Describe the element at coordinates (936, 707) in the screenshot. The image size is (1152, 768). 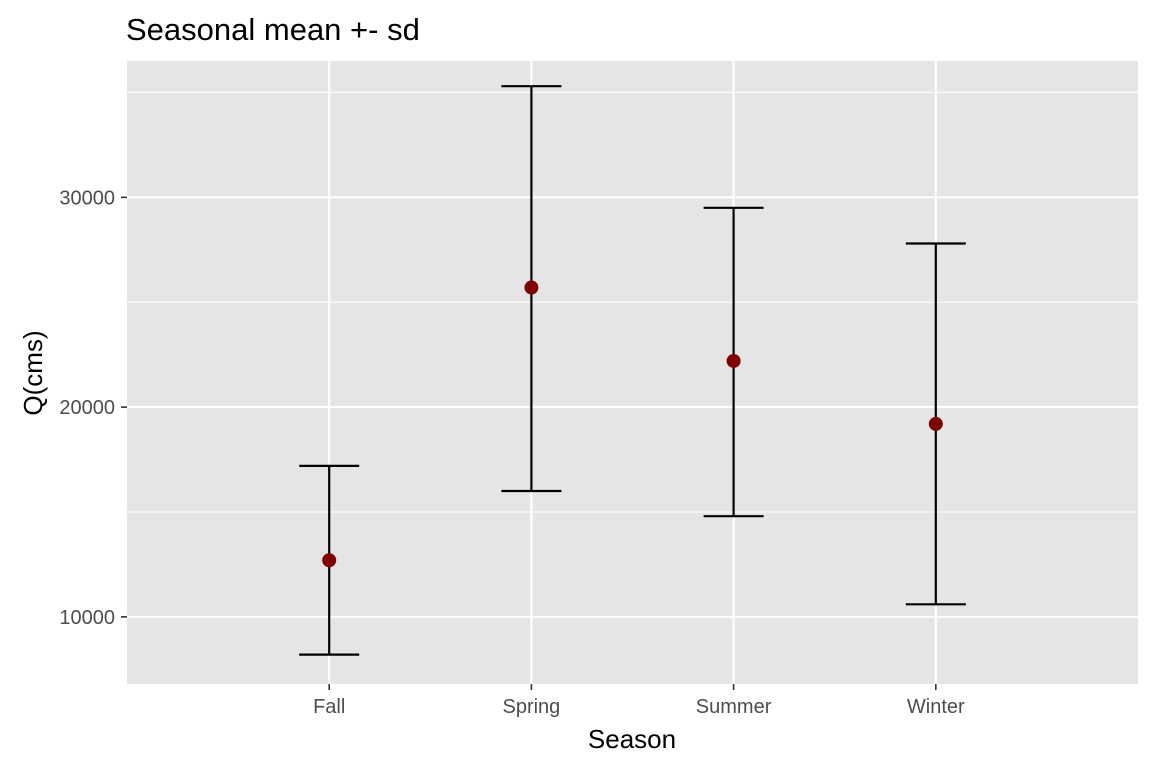
I see `x-tick-label: Winter` at that location.